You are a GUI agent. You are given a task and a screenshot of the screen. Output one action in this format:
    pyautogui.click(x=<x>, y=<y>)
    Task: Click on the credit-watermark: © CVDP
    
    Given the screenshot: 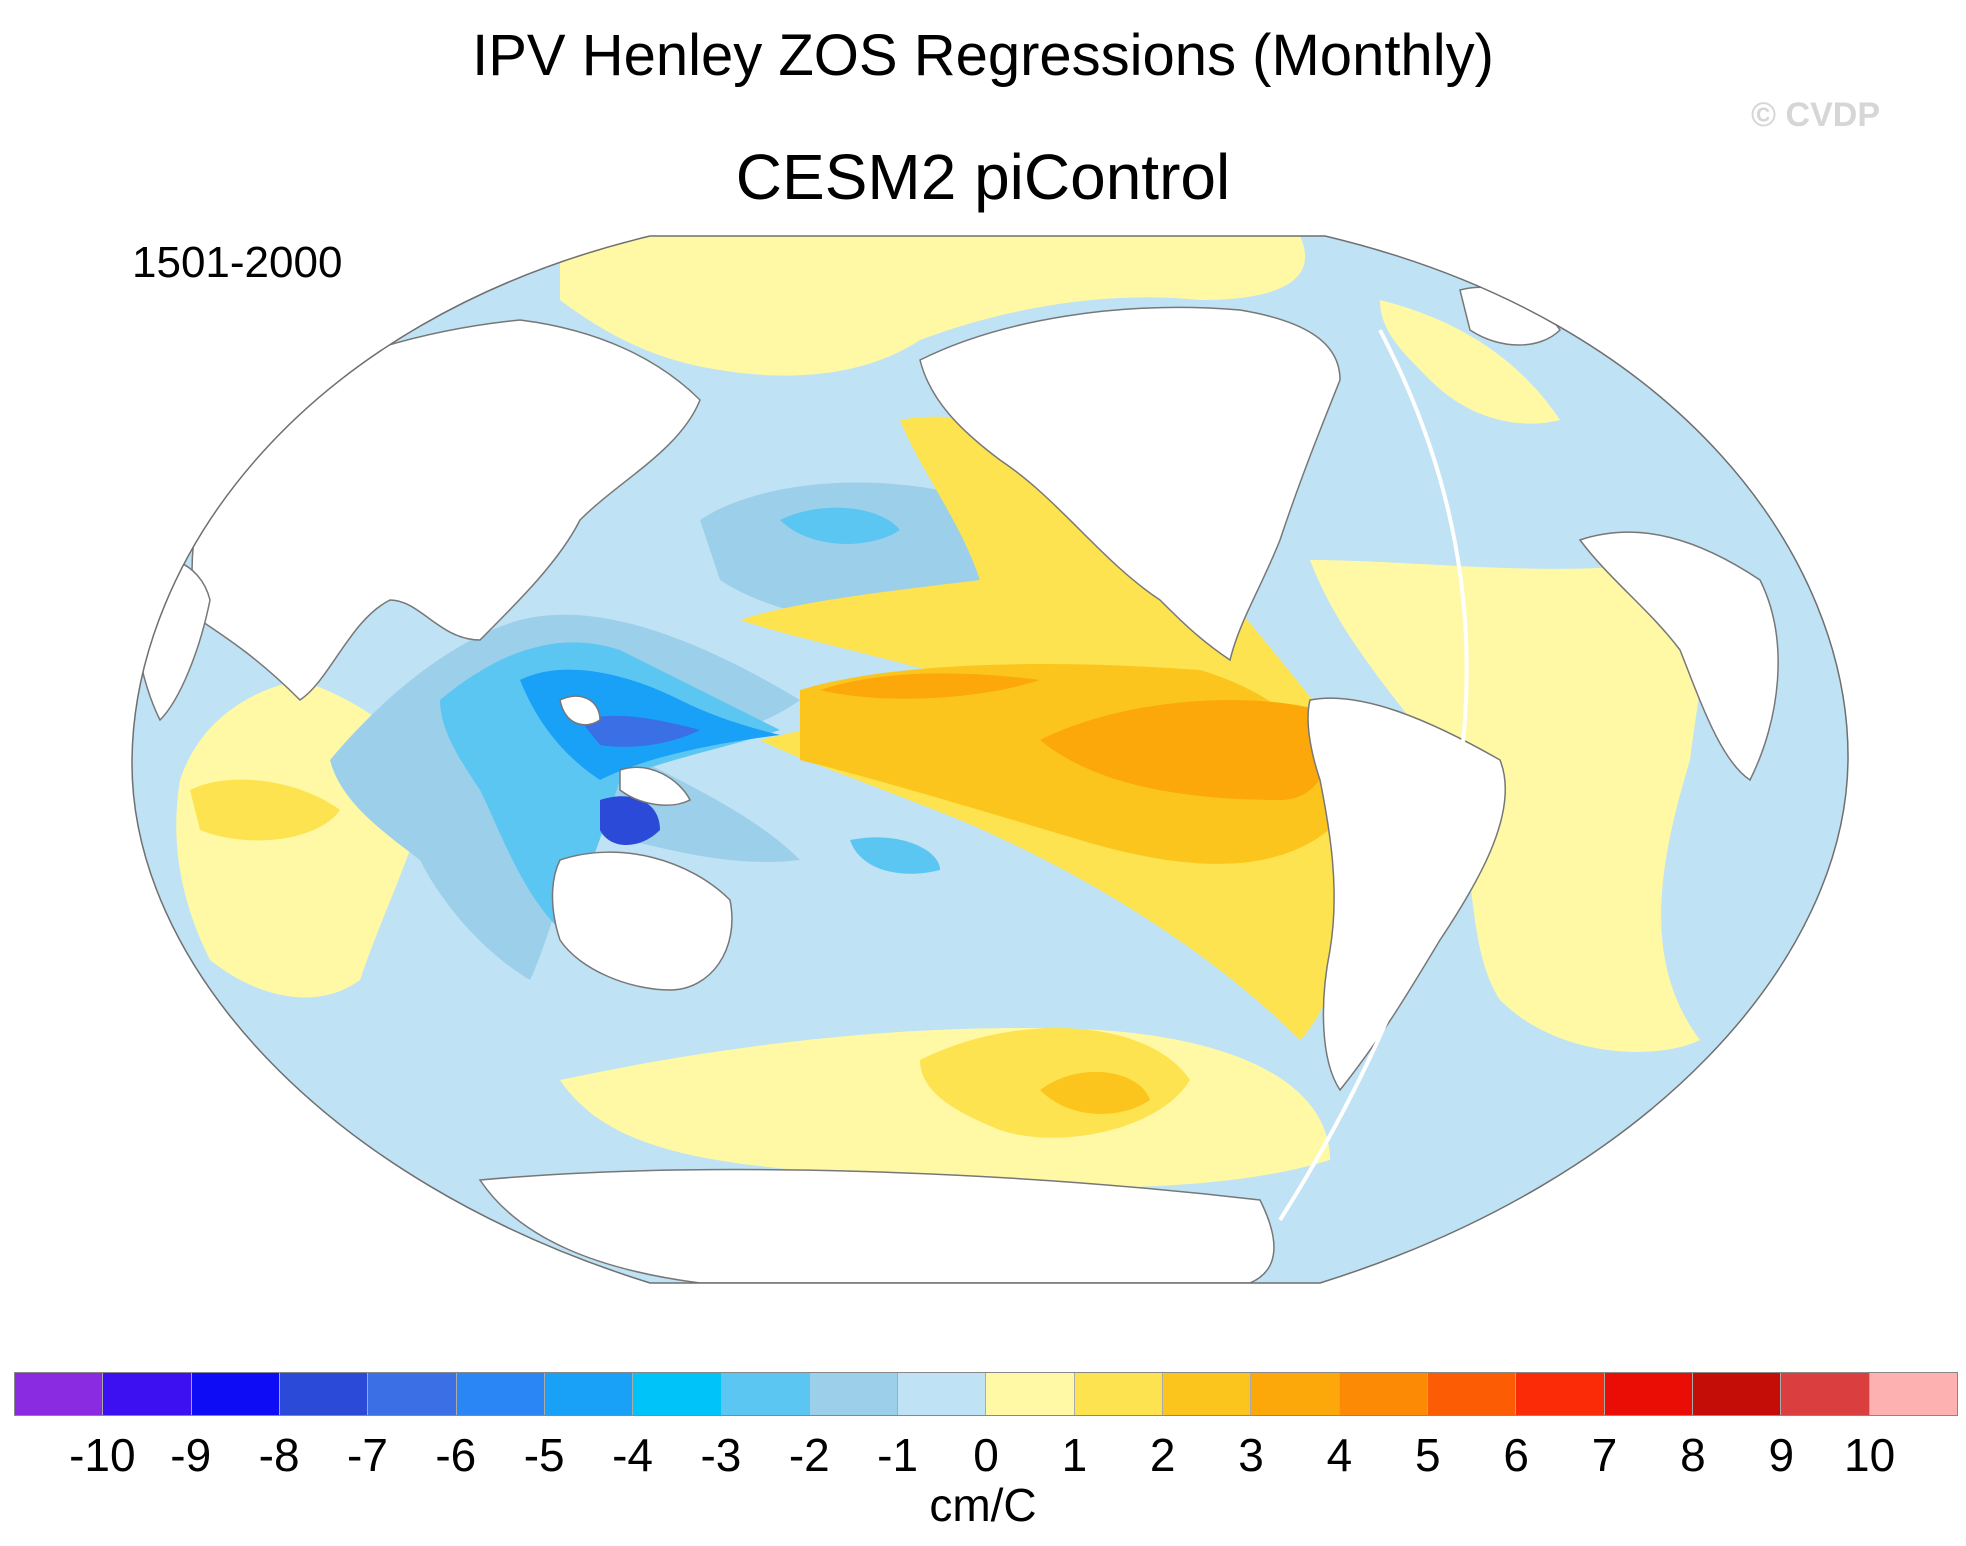 What is the action you would take?
    pyautogui.click(x=1815, y=115)
    